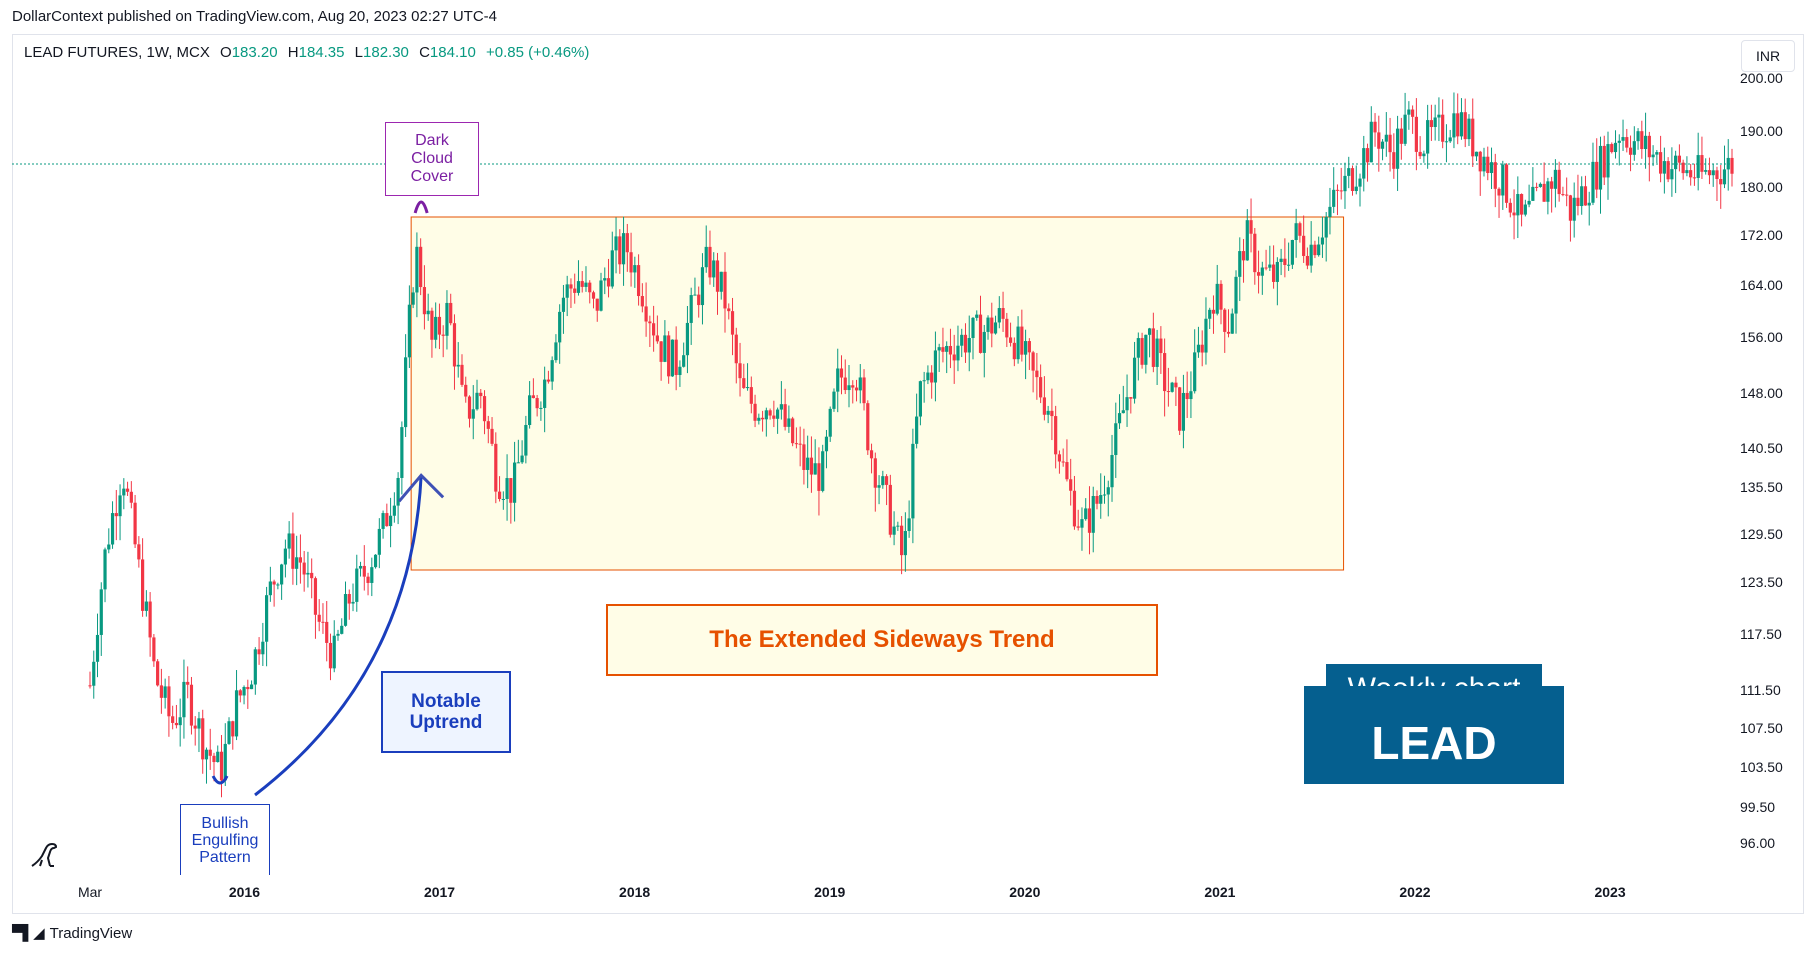 The image size is (1814, 953). Describe the element at coordinates (634, 892) in the screenshot. I see `x-tick-label: 2018` at that location.